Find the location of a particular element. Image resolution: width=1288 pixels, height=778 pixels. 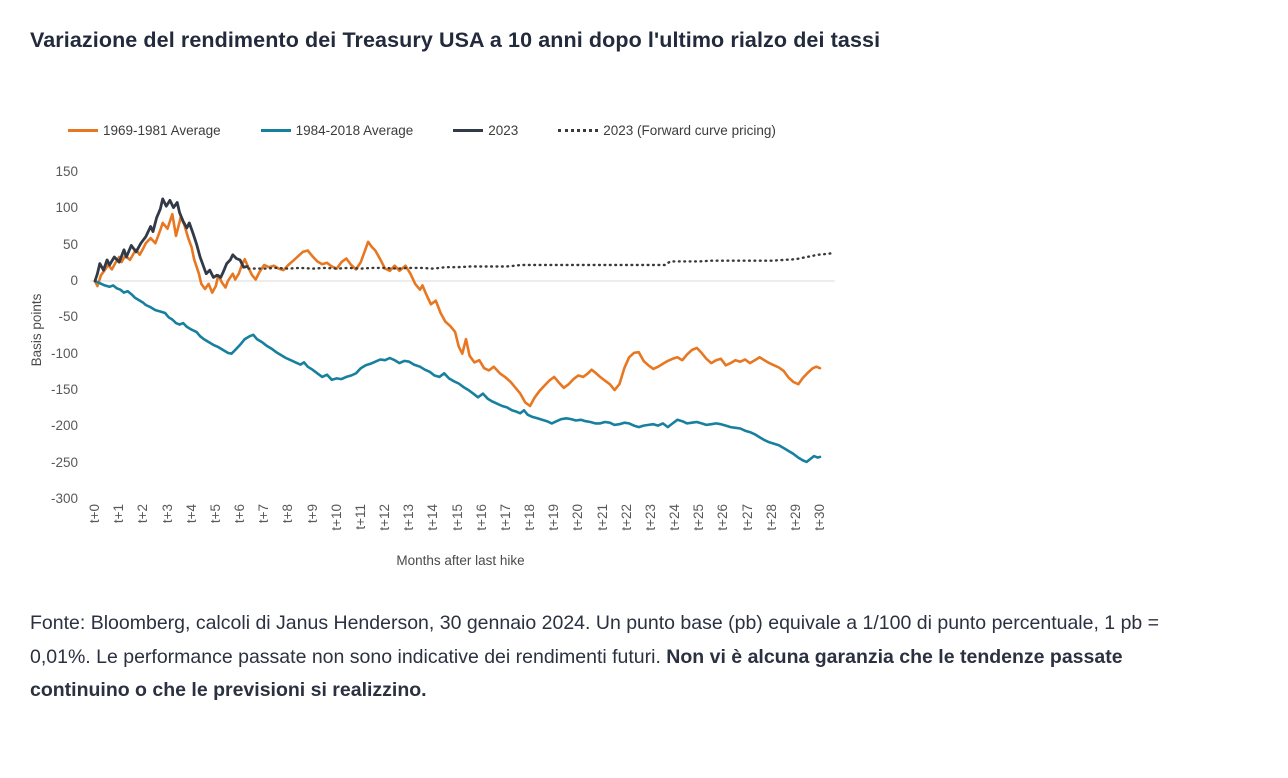

x-tick-label: t+10 is located at coordinates (336, 517).